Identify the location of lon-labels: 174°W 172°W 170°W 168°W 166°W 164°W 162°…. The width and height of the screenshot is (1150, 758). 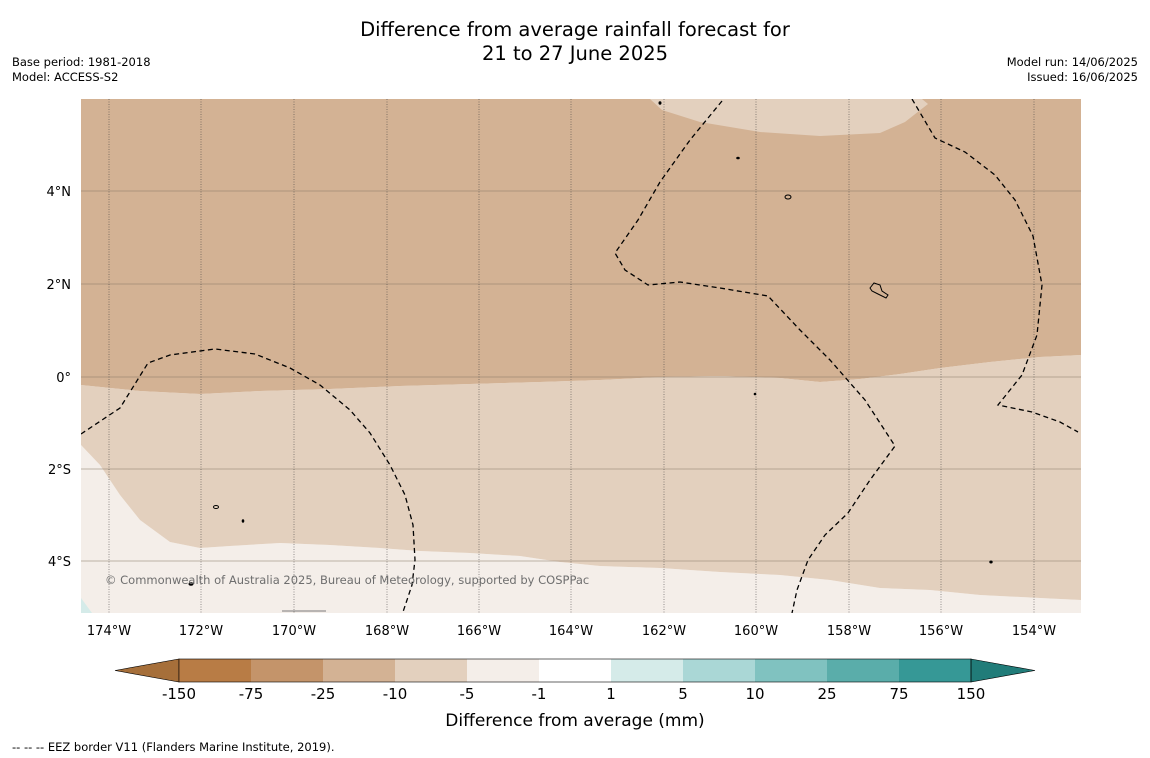
(571, 631).